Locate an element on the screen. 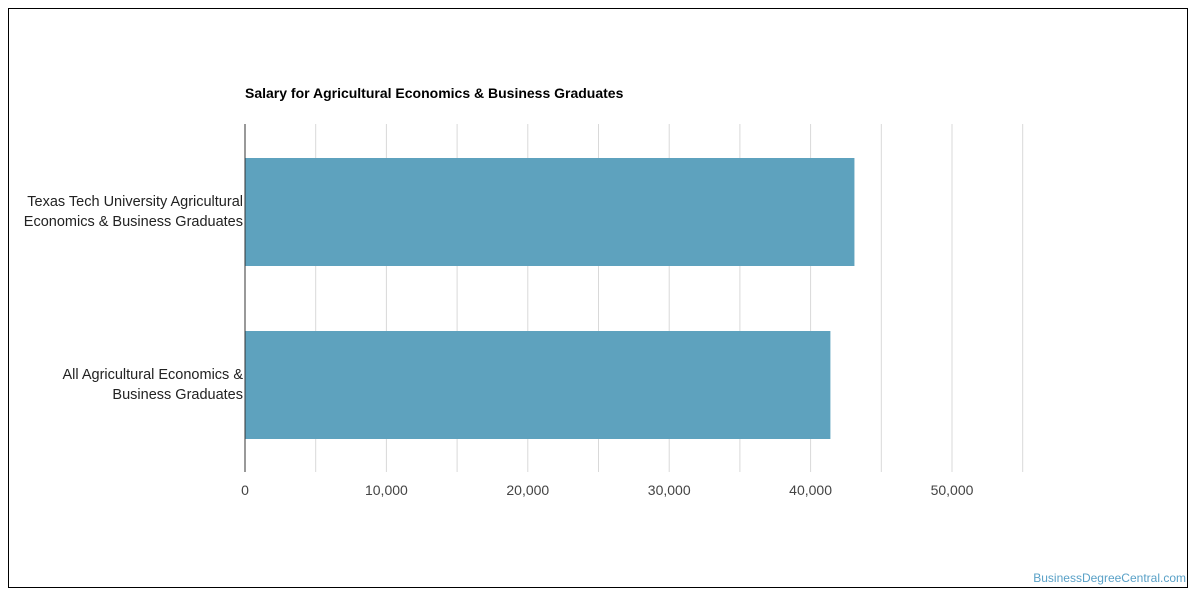  watermark-link: BusinessDegreeCentral.com is located at coordinates (1109, 578).